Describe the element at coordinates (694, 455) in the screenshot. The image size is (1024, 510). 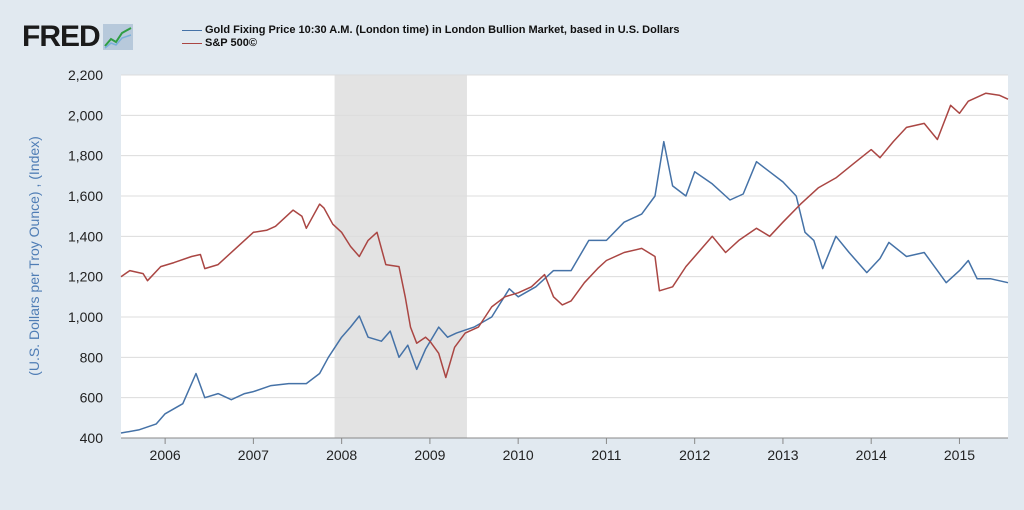
I see `x-tick-label-2012: 2012` at that location.